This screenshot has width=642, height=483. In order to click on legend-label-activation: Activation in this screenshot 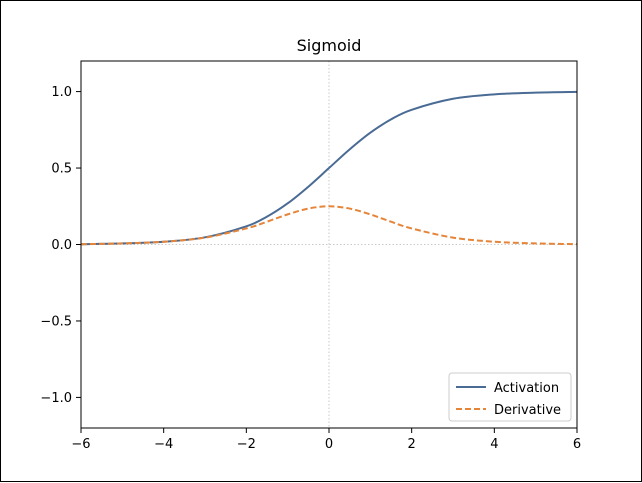, I will do `click(526, 388)`.